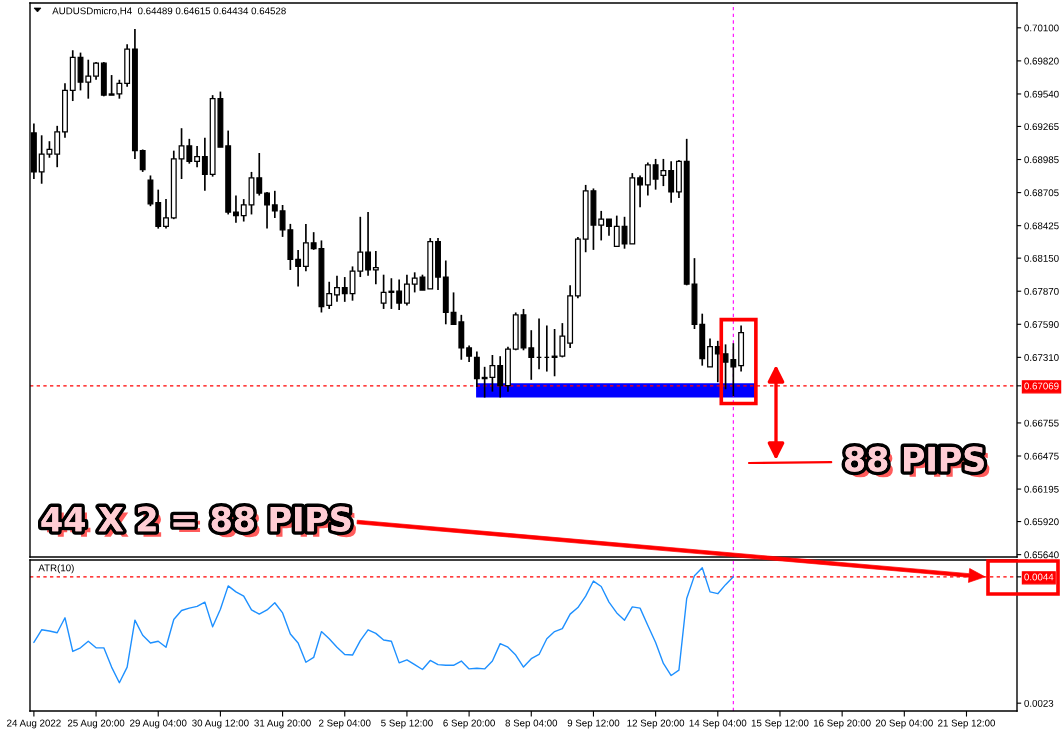 Image resolution: width=1064 pixels, height=731 pixels. Describe the element at coordinates (1041, 489) in the screenshot. I see `y-tick-label: 0.66195` at that location.